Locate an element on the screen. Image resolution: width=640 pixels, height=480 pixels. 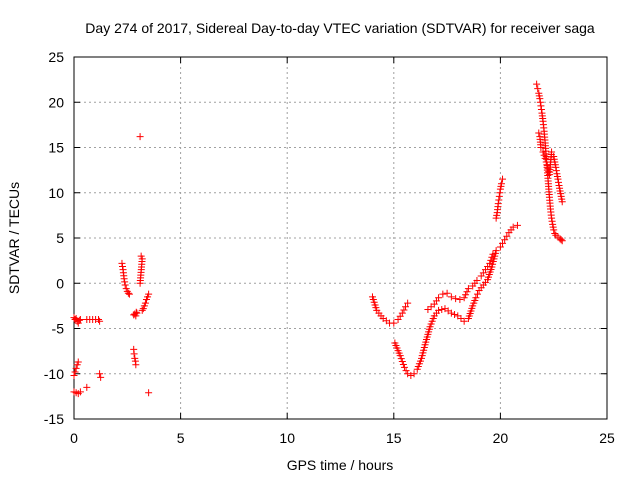
x-tick-label: 25 is located at coordinates (607, 438).